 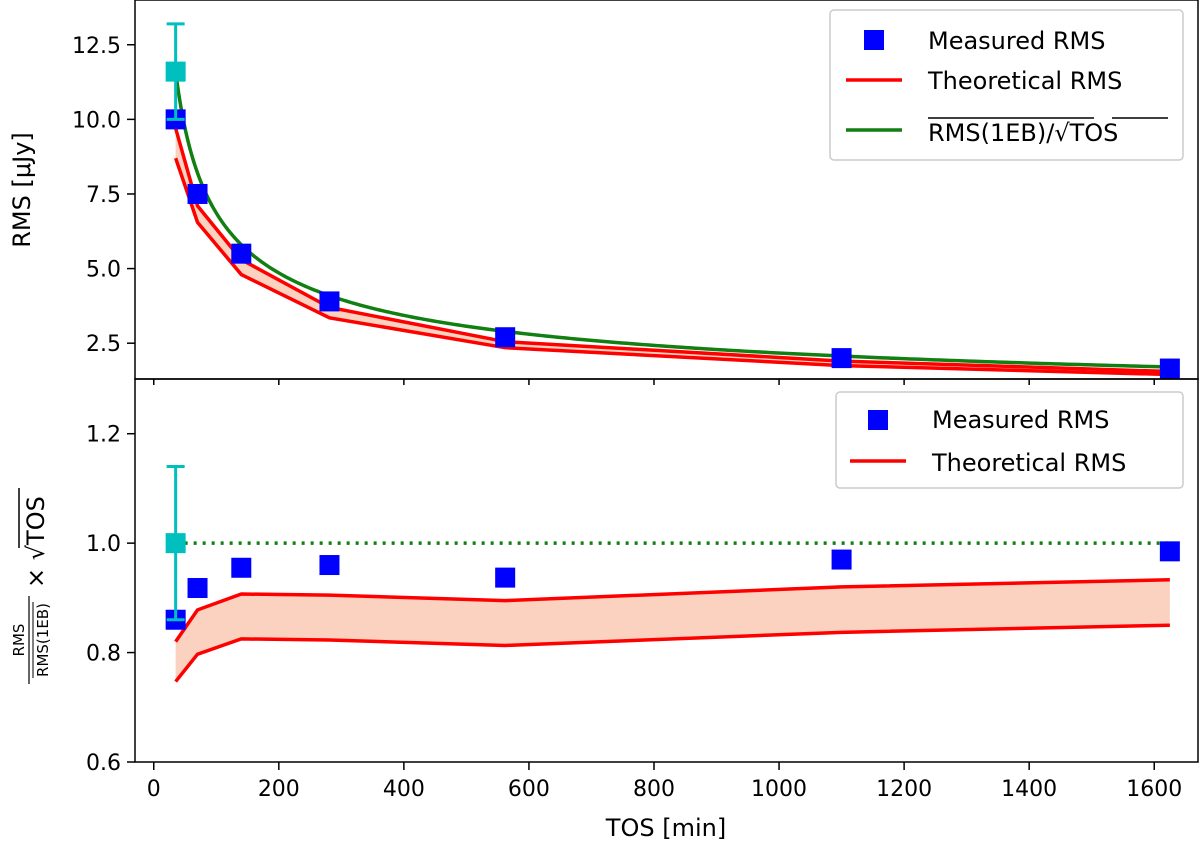 What do you see at coordinates (654, 789) in the screenshot?
I see `x-tick-label: 800` at bounding box center [654, 789].